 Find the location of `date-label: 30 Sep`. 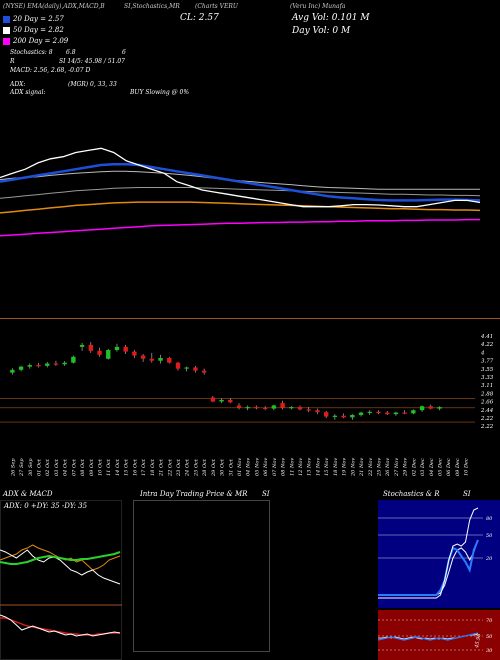

date-label: 30 Sep is located at coordinates (31, 467).